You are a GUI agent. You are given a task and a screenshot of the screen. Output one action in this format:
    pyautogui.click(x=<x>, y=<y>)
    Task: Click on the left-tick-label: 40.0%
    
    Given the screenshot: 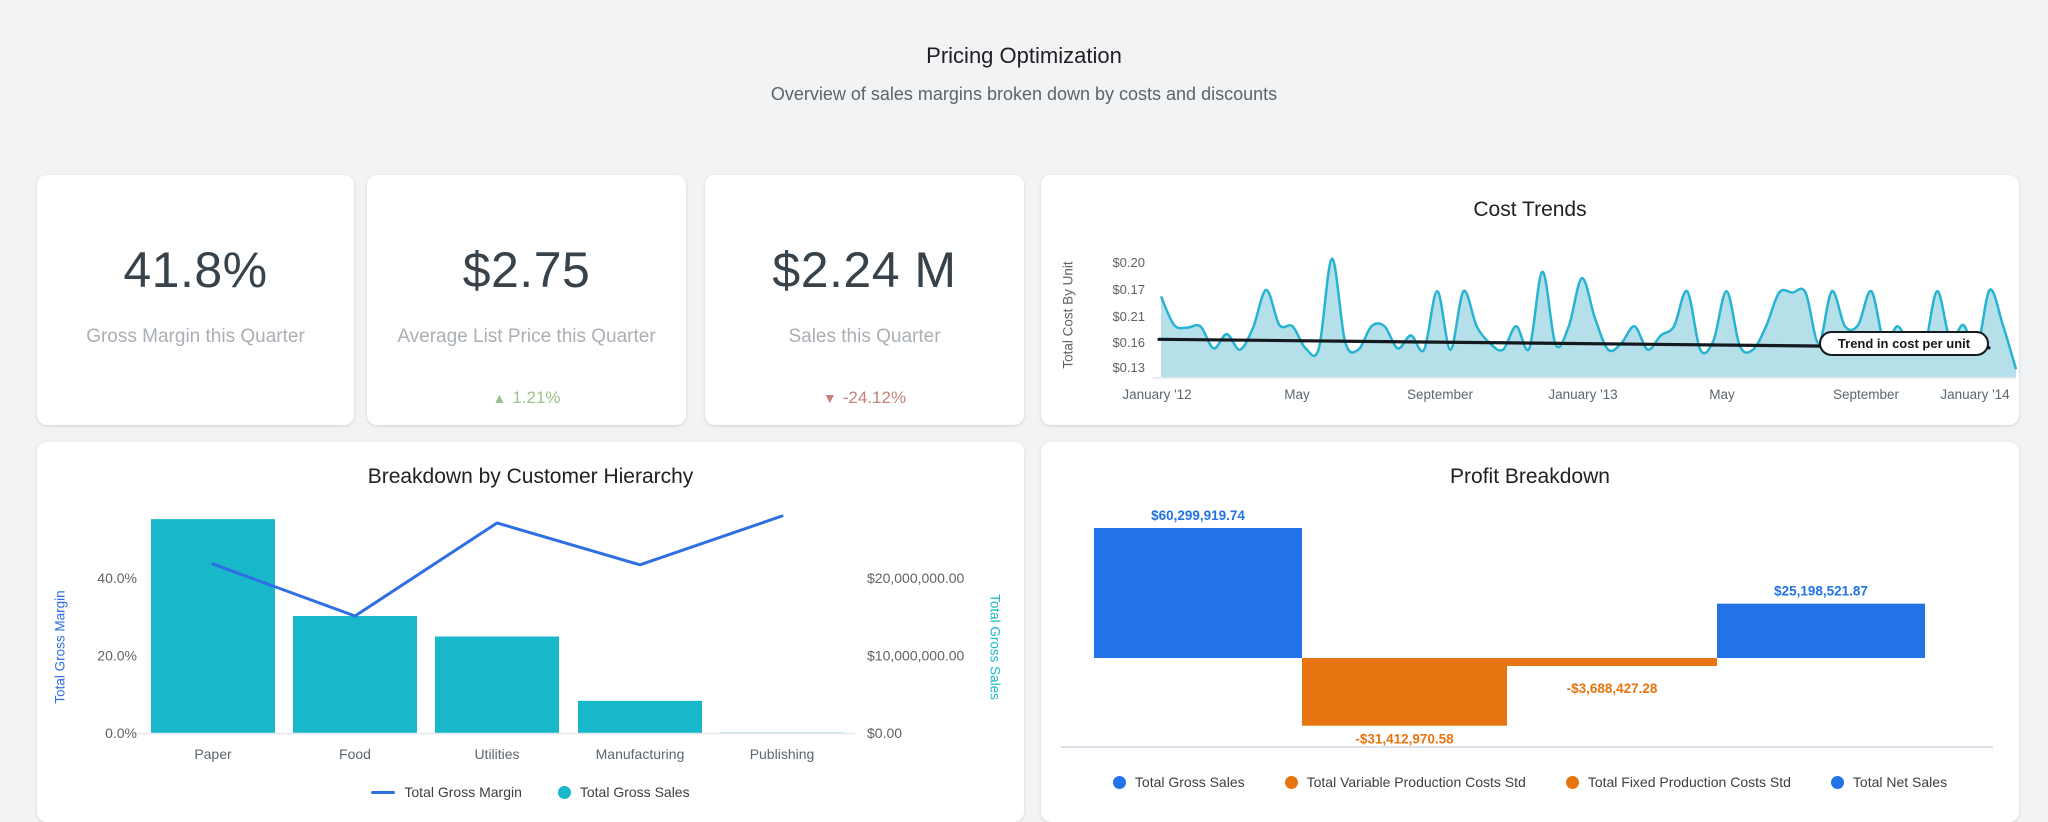 What is the action you would take?
    pyautogui.click(x=117, y=578)
    